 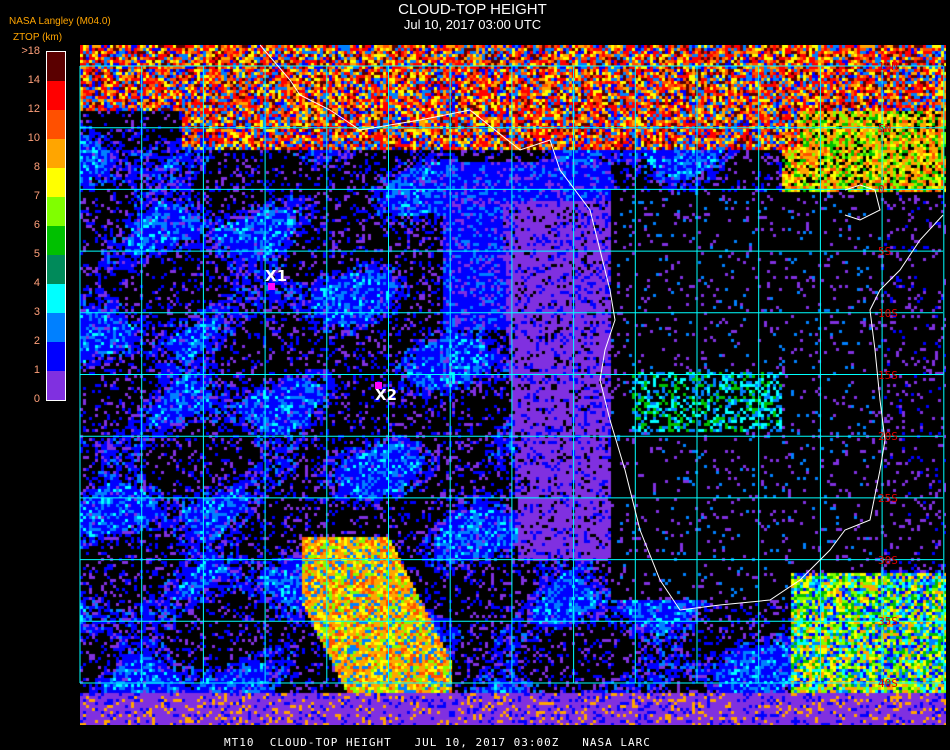 What do you see at coordinates (885, 252) in the screenshot?
I see `lat-label: 5S` at bounding box center [885, 252].